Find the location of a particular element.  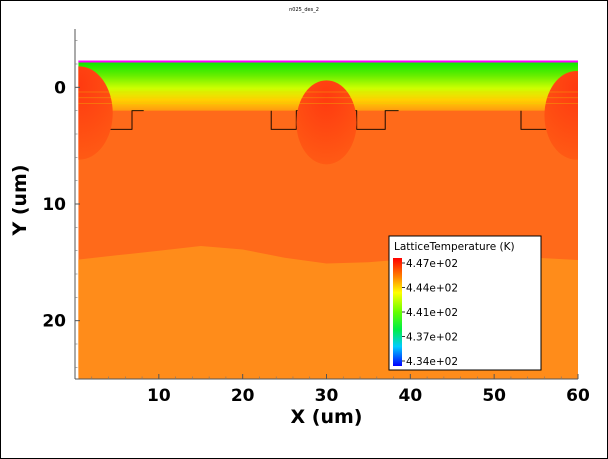

y-tick-label: 10 is located at coordinates (54, 205).